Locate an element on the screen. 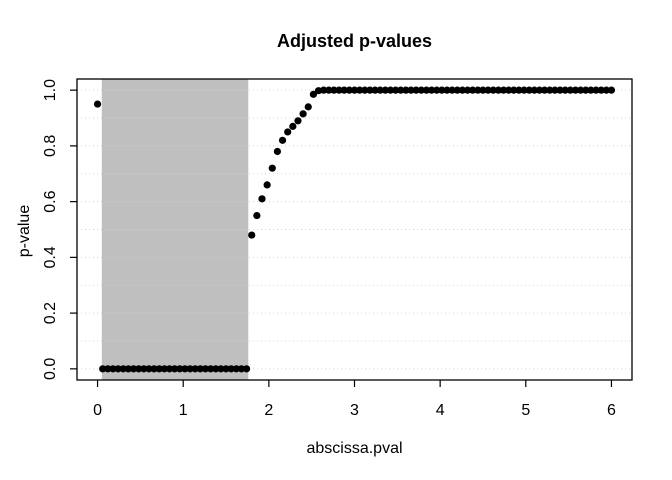 This screenshot has height=480, width=672. x-tick-label: 1 is located at coordinates (183, 410).